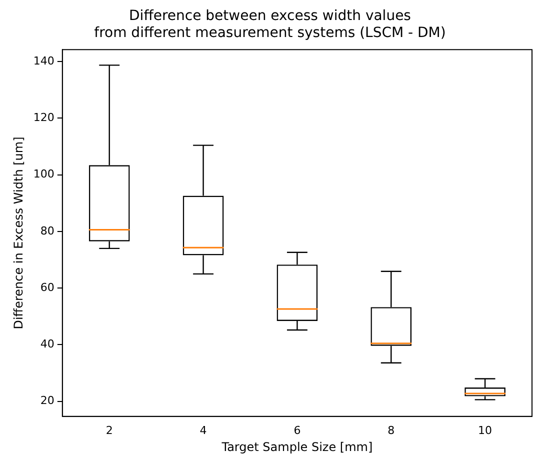 The width and height of the screenshot is (546, 455). I want to click on y-tick-label: 40, so click(47, 344).